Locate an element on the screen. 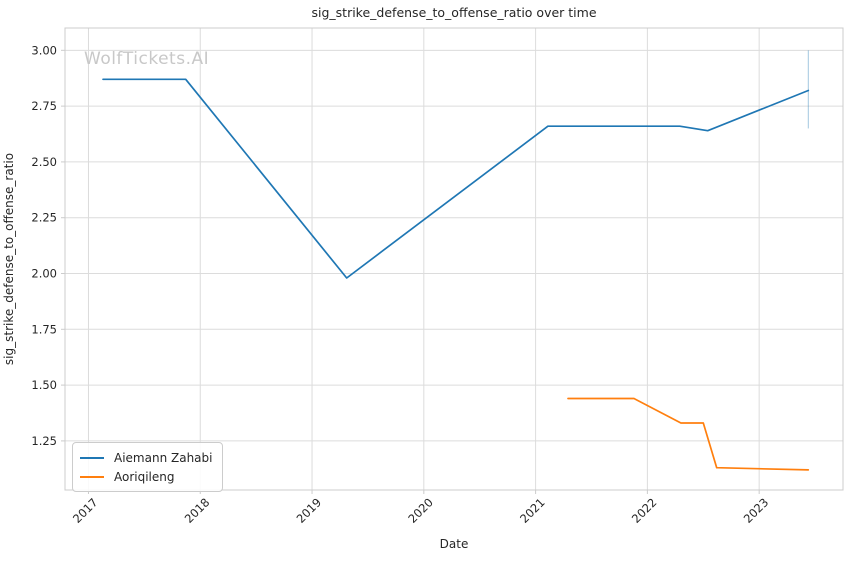 This screenshot has height=561, width=852. legend-item-aiemann-zahabi: Aiemann Zahabi is located at coordinates (146, 457).